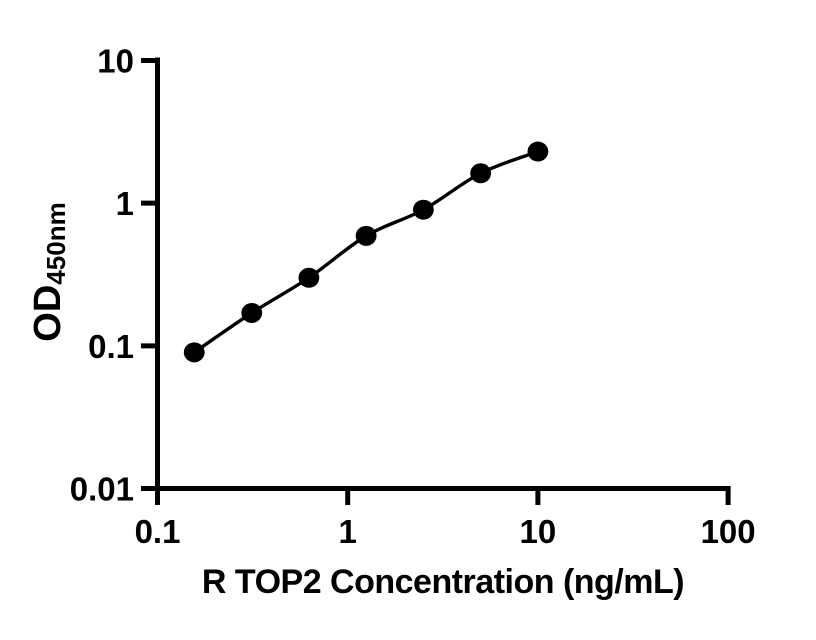  I want to click on y-axis-title-subscript: 450nm, so click(56, 243).